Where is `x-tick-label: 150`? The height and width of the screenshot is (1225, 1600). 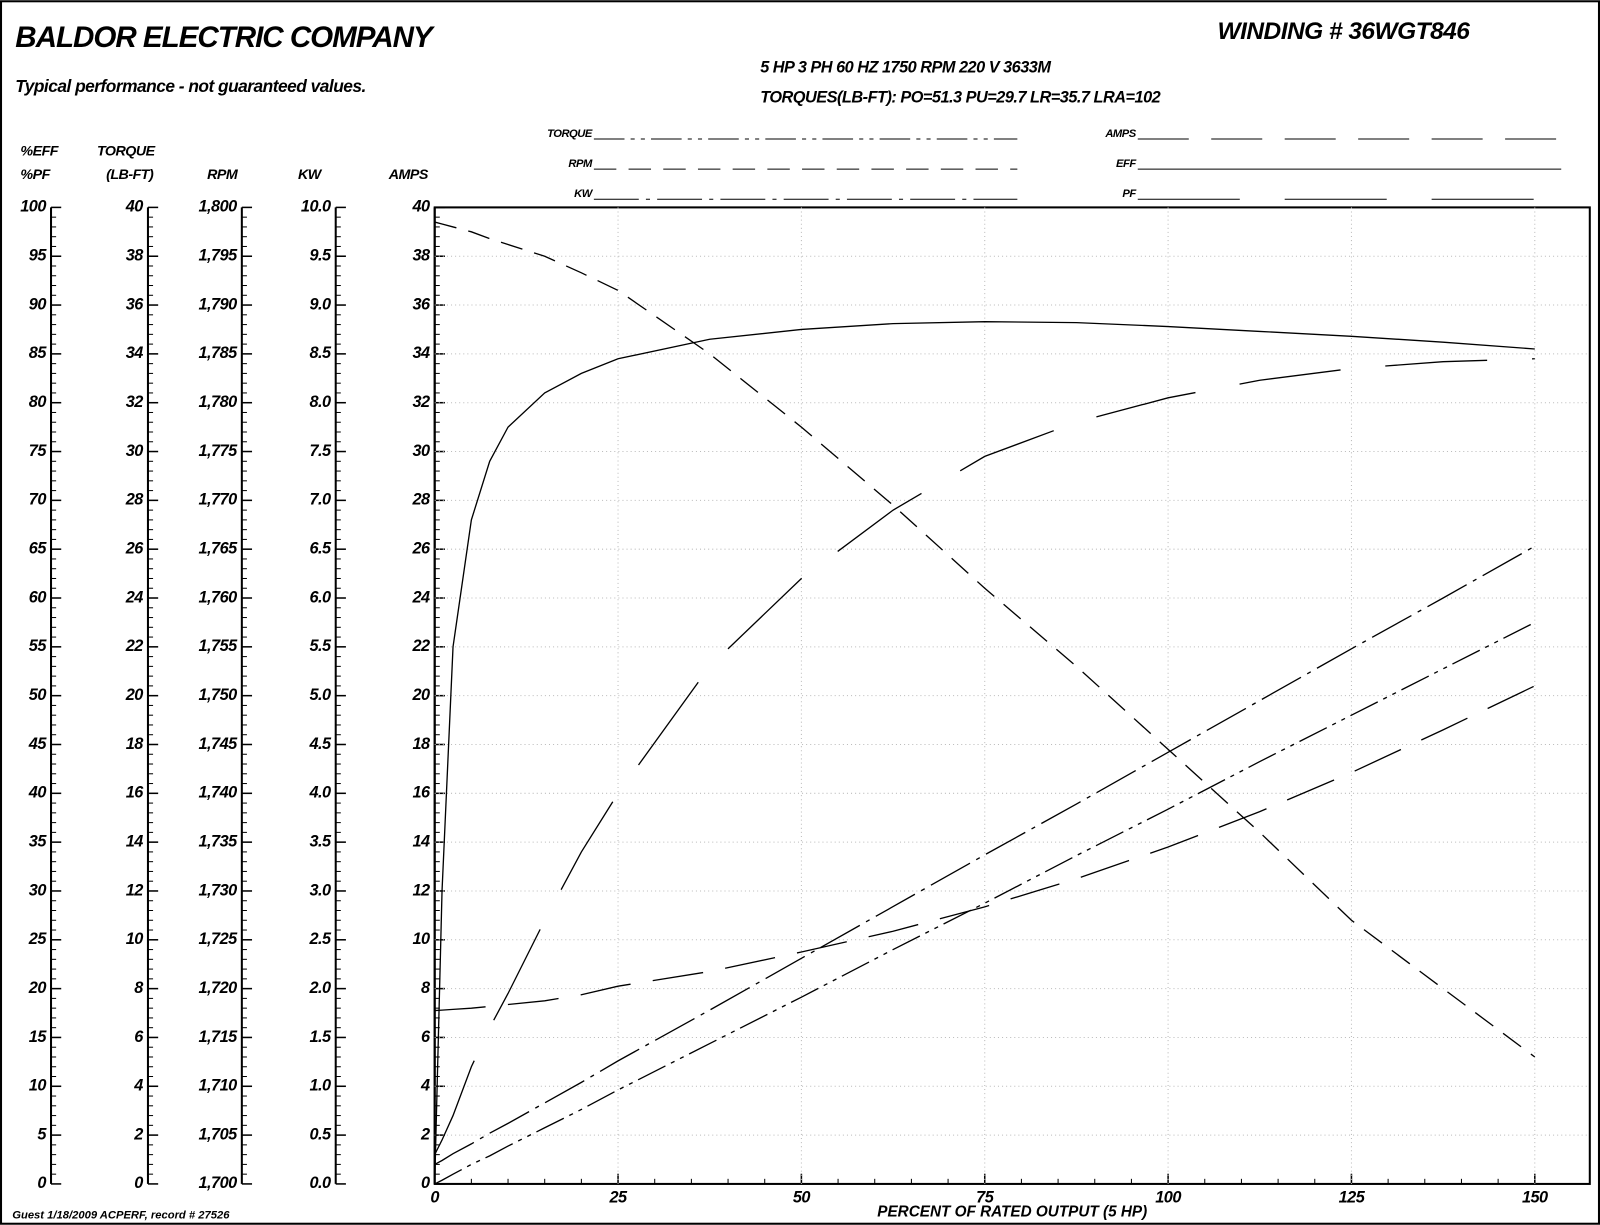
x-tick-label: 150 is located at coordinates (1535, 1198).